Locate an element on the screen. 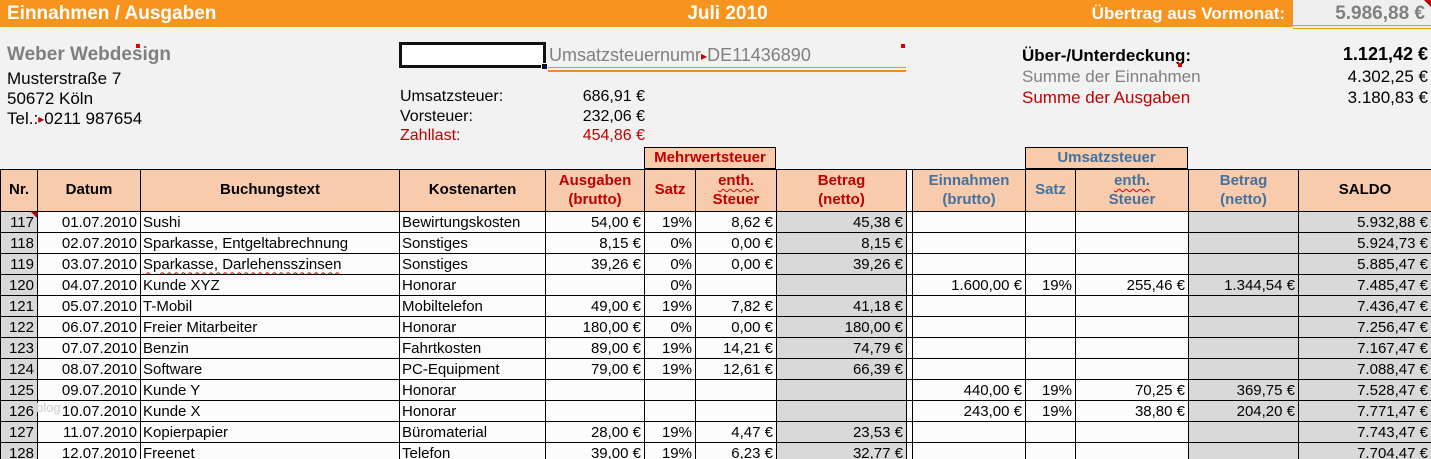 This screenshot has width=1431, height=459. cell-nr: 127 is located at coordinates (19, 432).